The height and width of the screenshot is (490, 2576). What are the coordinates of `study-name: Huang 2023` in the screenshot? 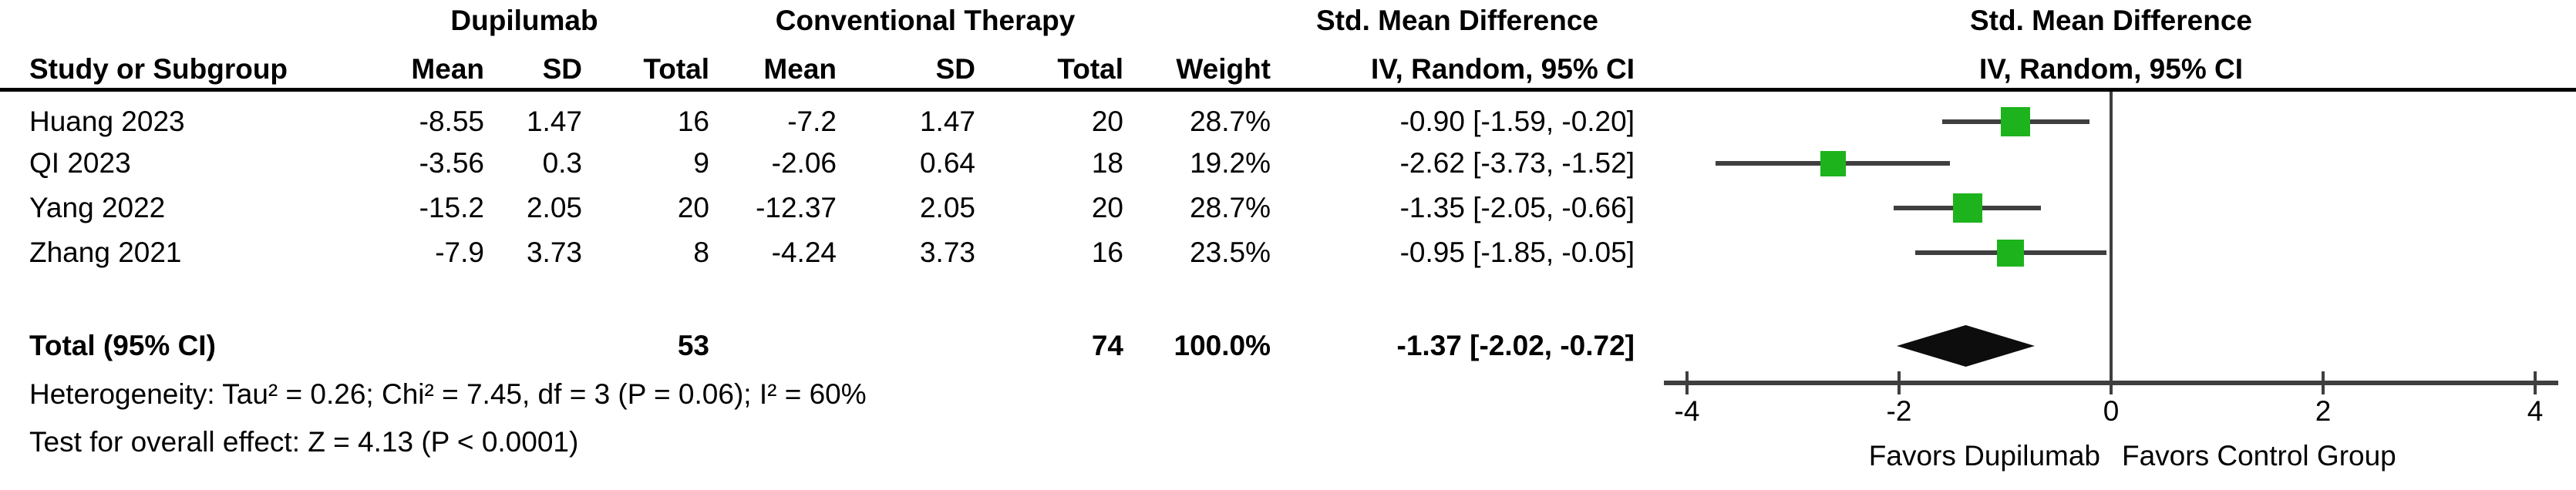 It's located at (107, 122).